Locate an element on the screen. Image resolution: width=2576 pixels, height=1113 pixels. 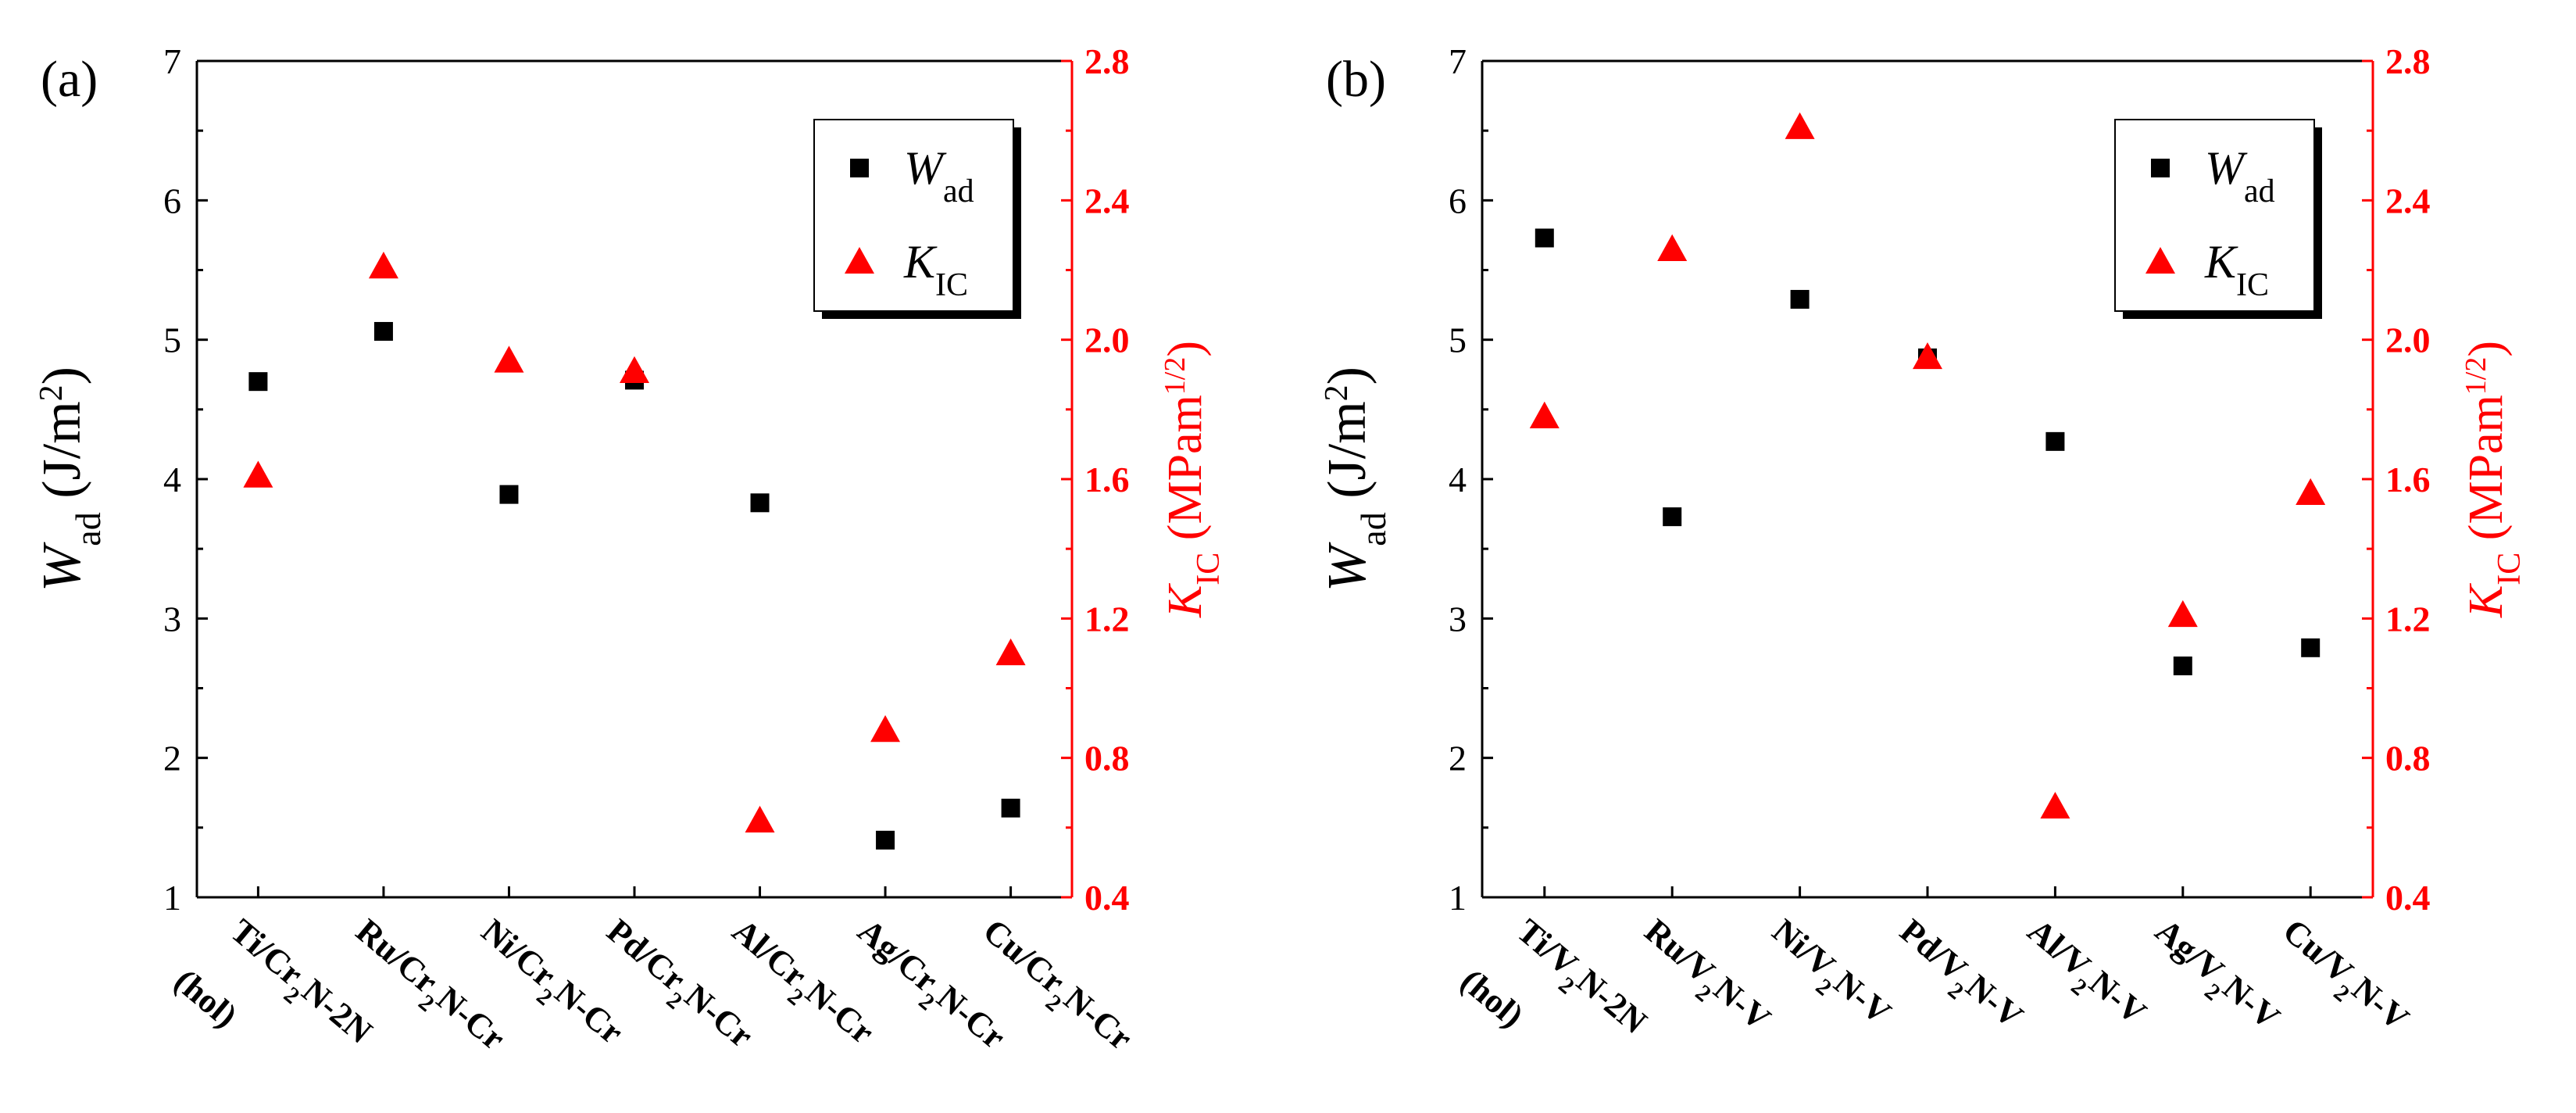
right-tick-label: 0.8 is located at coordinates (2408, 759).